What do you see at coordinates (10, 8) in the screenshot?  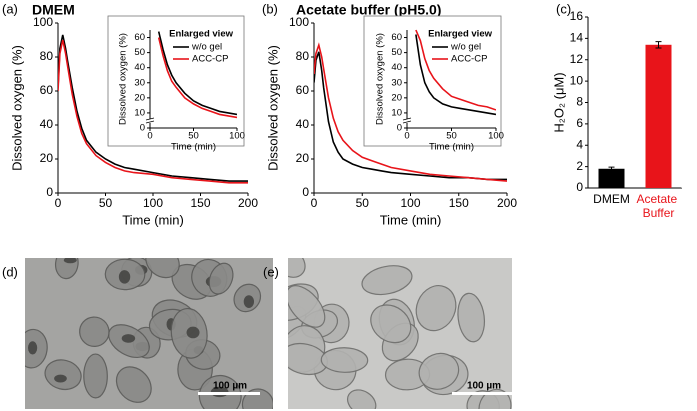 I see `panel-label: (a)` at bounding box center [10, 8].